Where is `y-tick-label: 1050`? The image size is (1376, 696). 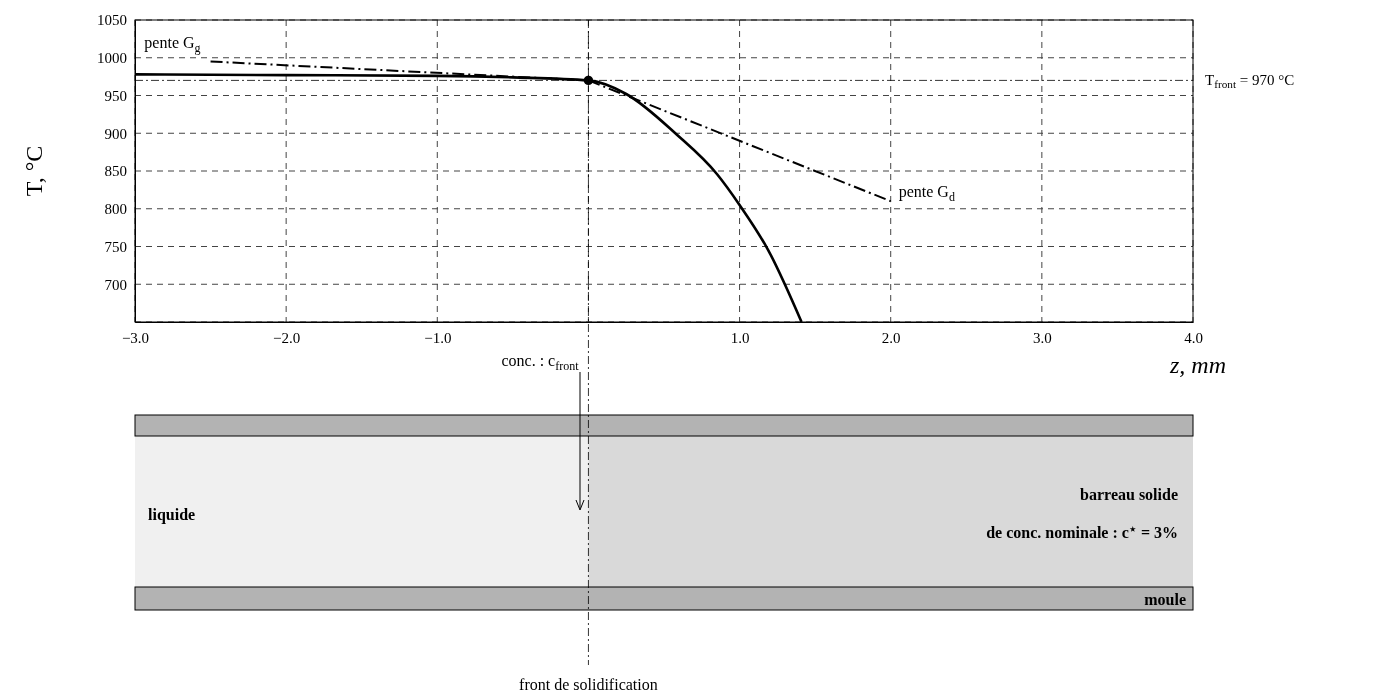
y-tick-label: 1050 is located at coordinates (112, 20).